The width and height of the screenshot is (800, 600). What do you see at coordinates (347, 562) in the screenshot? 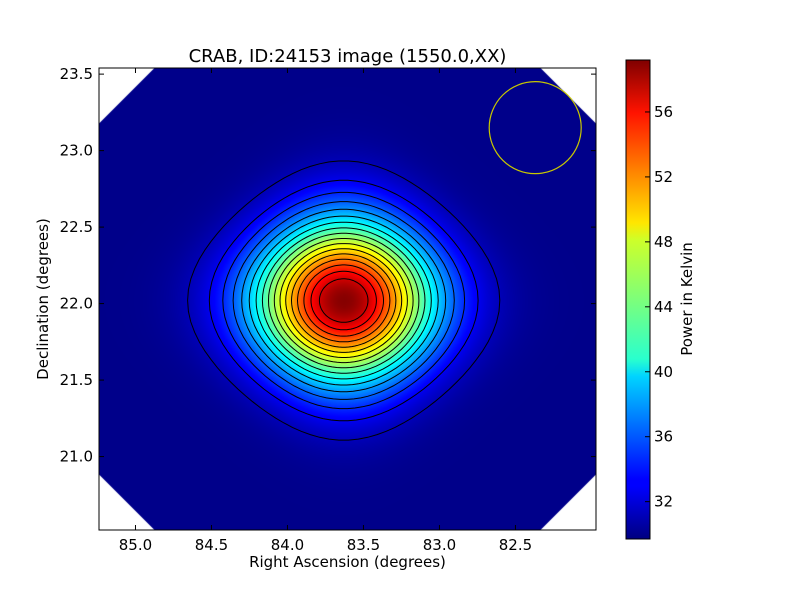
I see `x-axis-label: Right Ascension (degrees)` at bounding box center [347, 562].